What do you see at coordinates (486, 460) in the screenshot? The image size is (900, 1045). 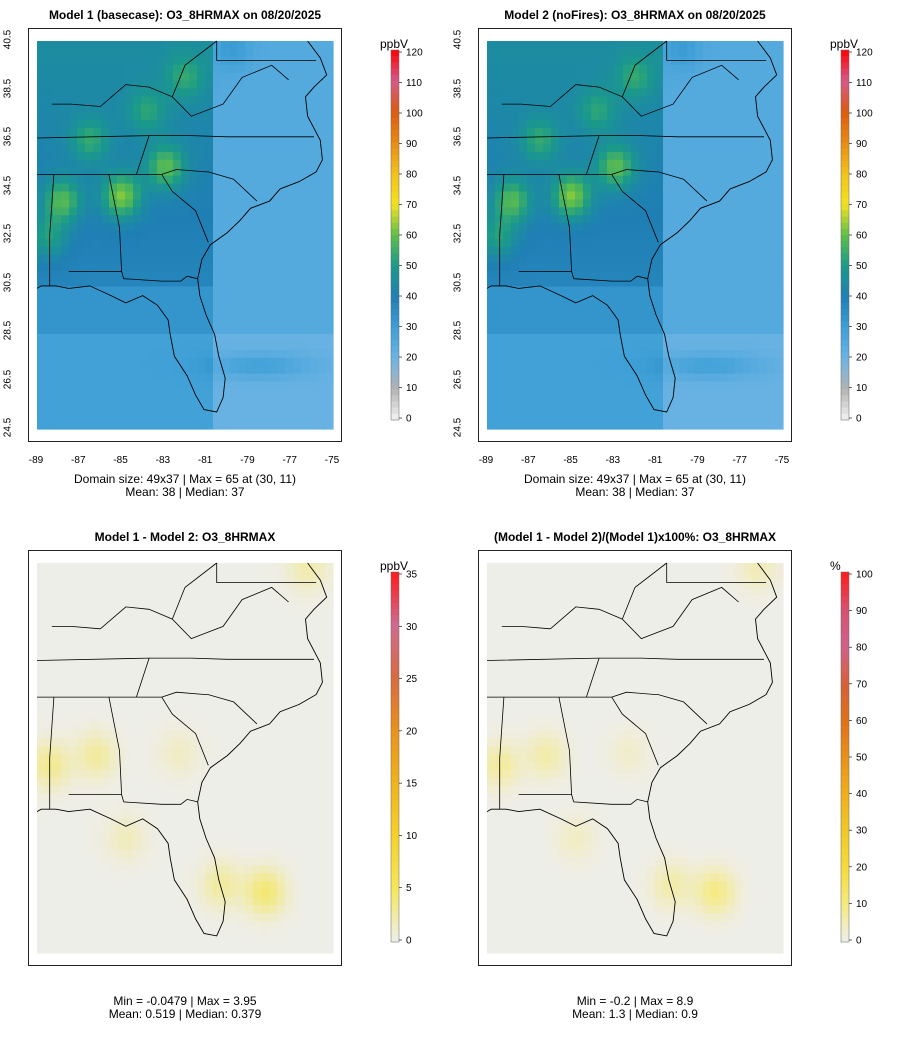 I see `x-tick-label: -89` at bounding box center [486, 460].